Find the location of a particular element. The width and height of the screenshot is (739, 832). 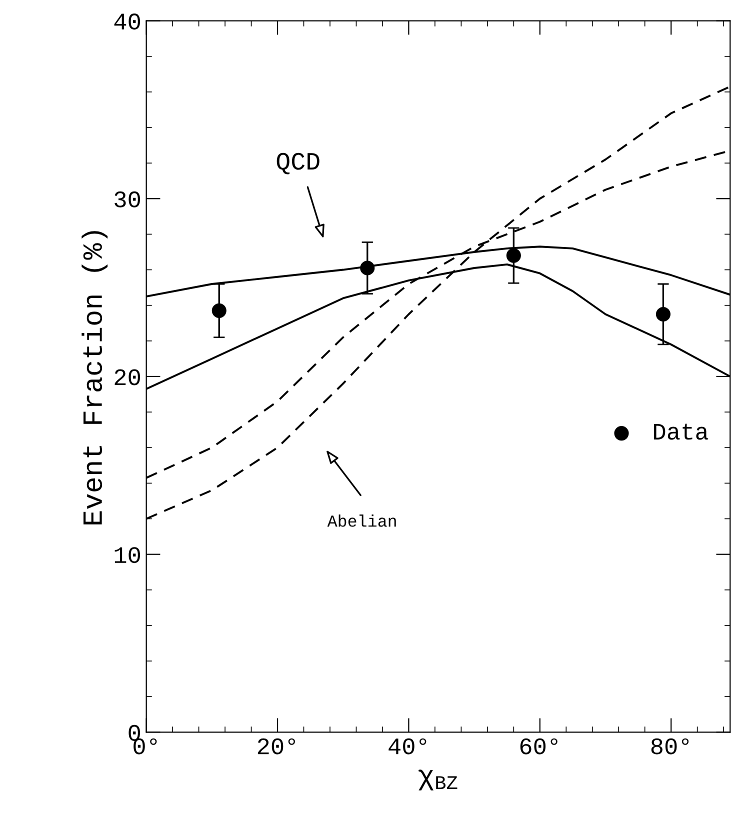

annotation: QCD is located at coordinates (298, 163).